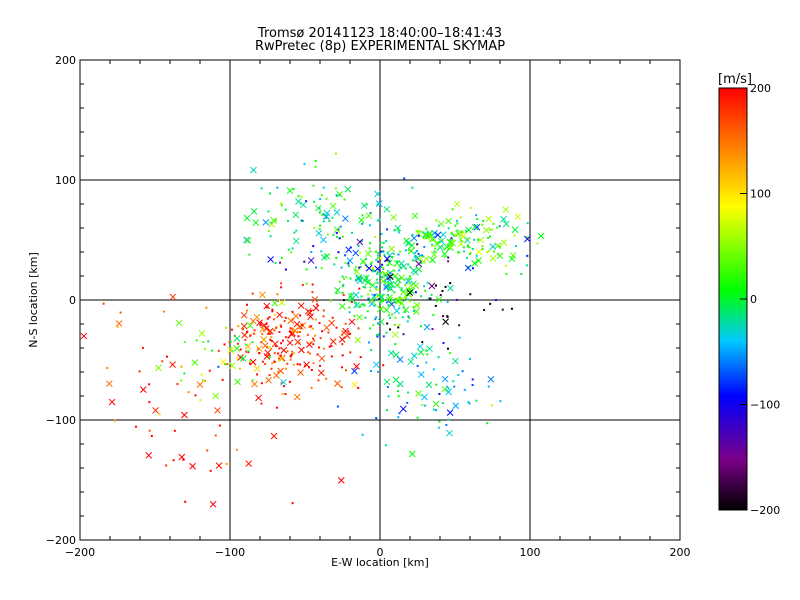 Image resolution: width=800 pixels, height=600 pixels. Describe the element at coordinates (72, 300) in the screenshot. I see `y-tick-label: 0` at that location.